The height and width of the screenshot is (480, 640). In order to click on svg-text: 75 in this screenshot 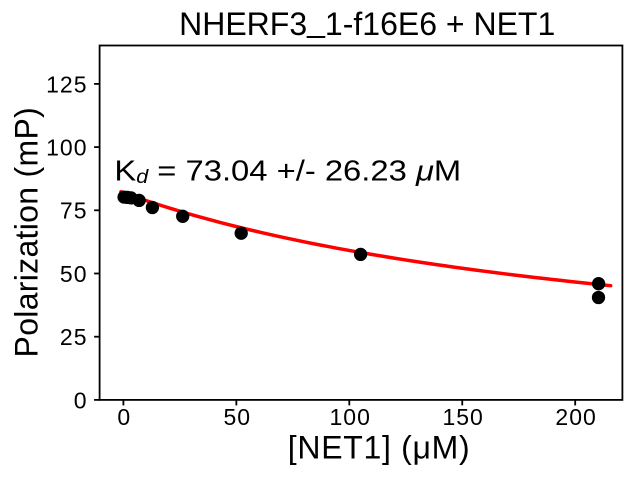, I will do `click(74, 211)`.